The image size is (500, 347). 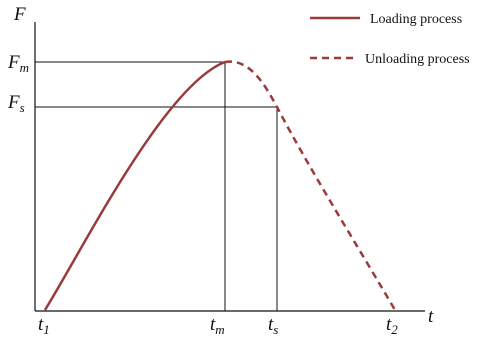 What do you see at coordinates (219, 329) in the screenshot?
I see `tm-sub: m` at bounding box center [219, 329].